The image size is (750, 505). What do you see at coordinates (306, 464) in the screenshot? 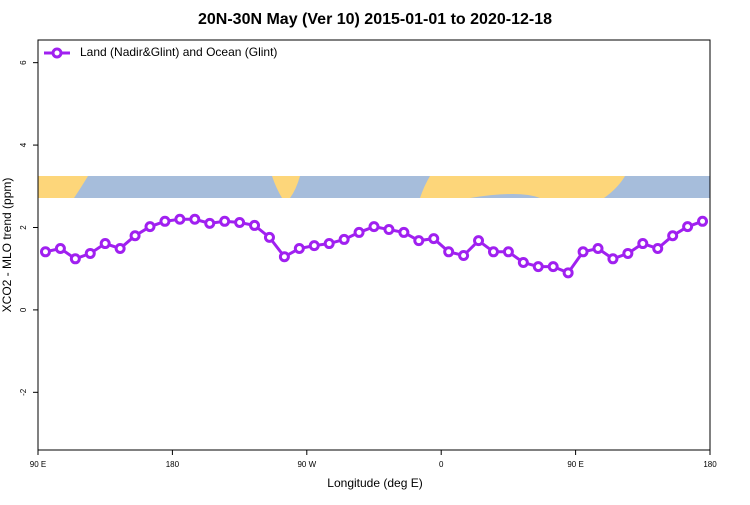
I see `x-tick-label: 90 W` at bounding box center [306, 464].